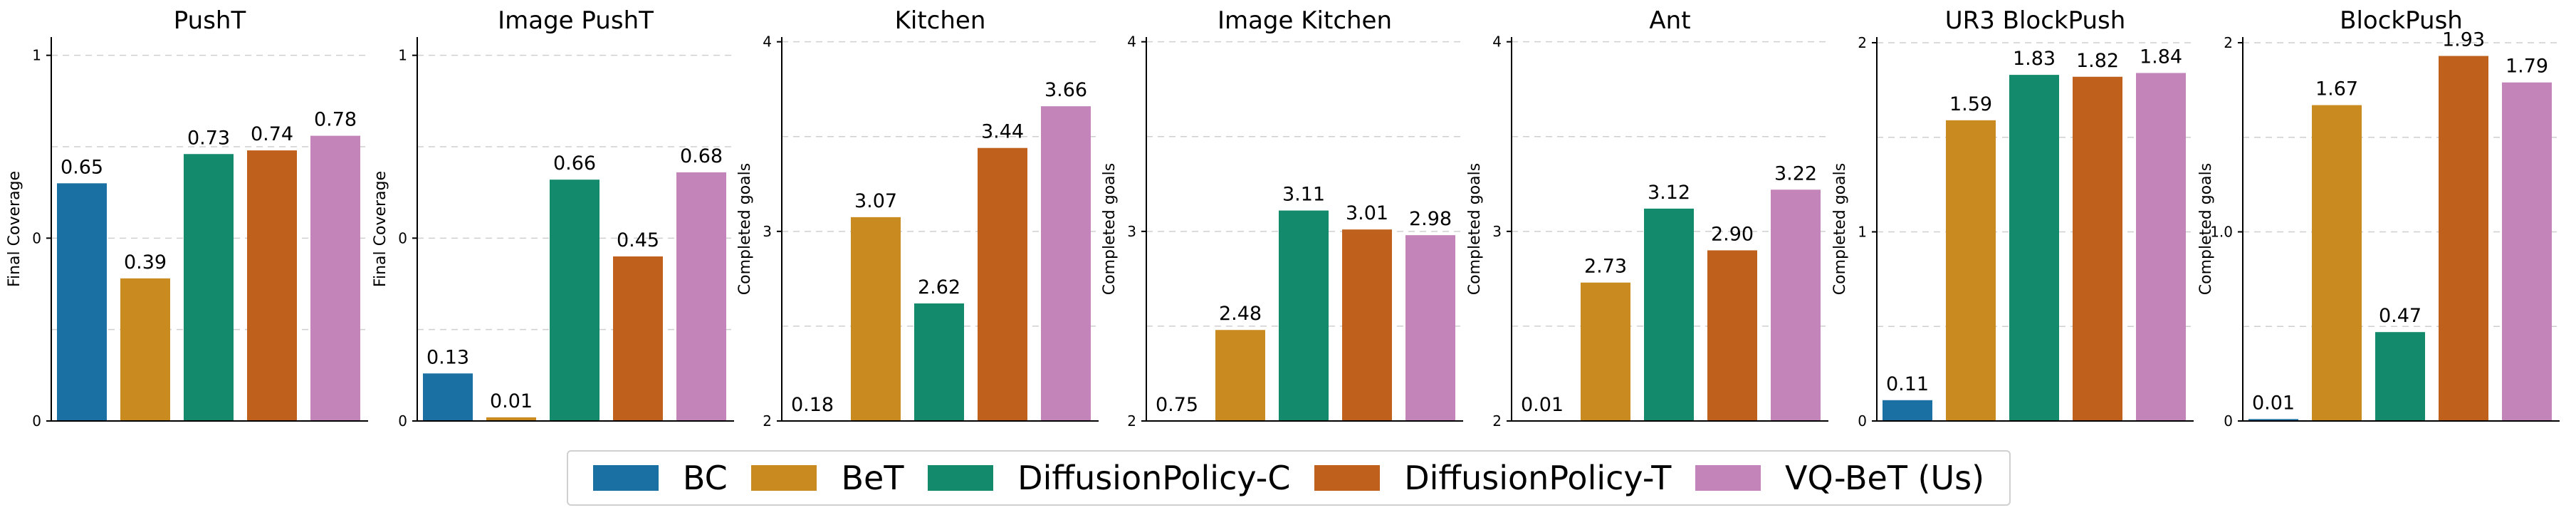 This screenshot has width=2576, height=515. I want to click on bar-value-label: 0.18, so click(812, 405).